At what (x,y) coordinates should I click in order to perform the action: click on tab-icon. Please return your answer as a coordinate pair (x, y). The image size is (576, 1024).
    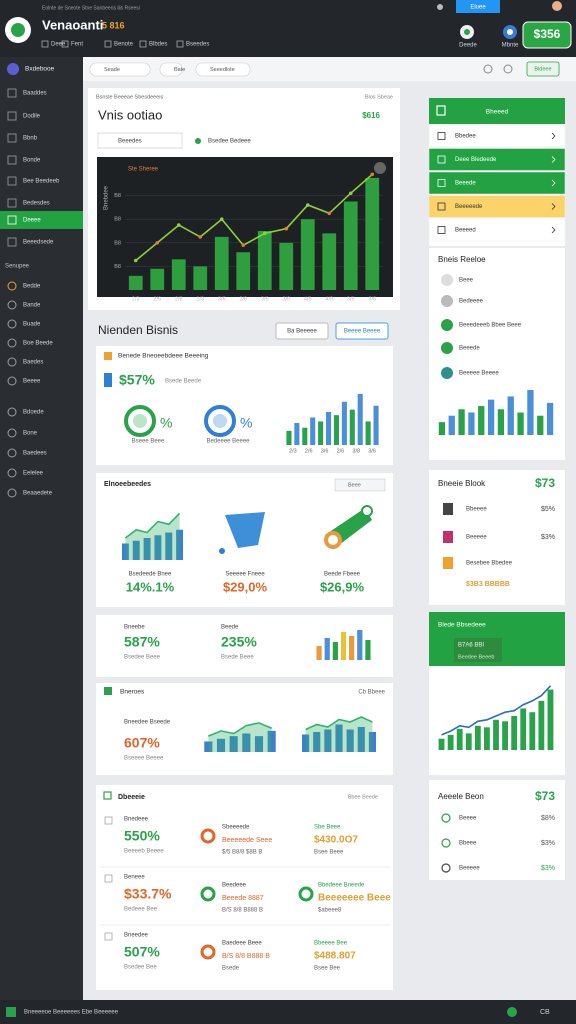
    Looking at the image, I should click on (65, 44).